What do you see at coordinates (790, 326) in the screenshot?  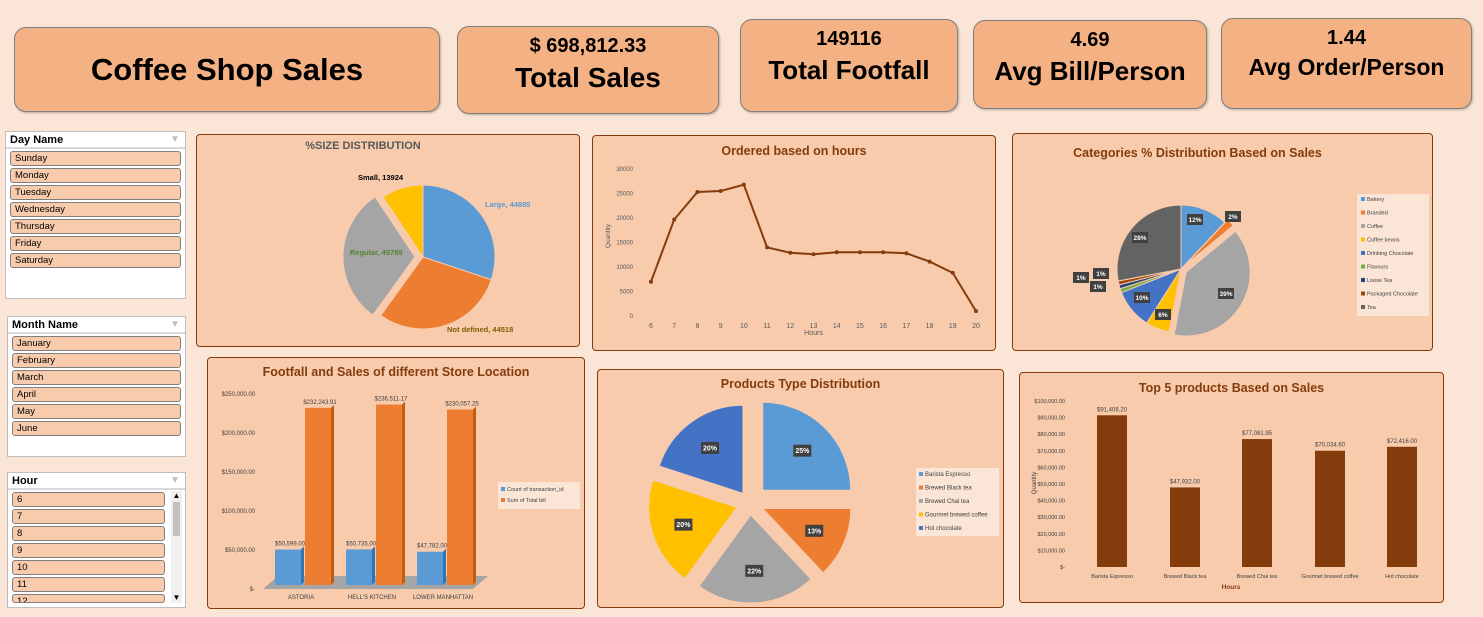 I see `x-tick-label: 12` at bounding box center [790, 326].